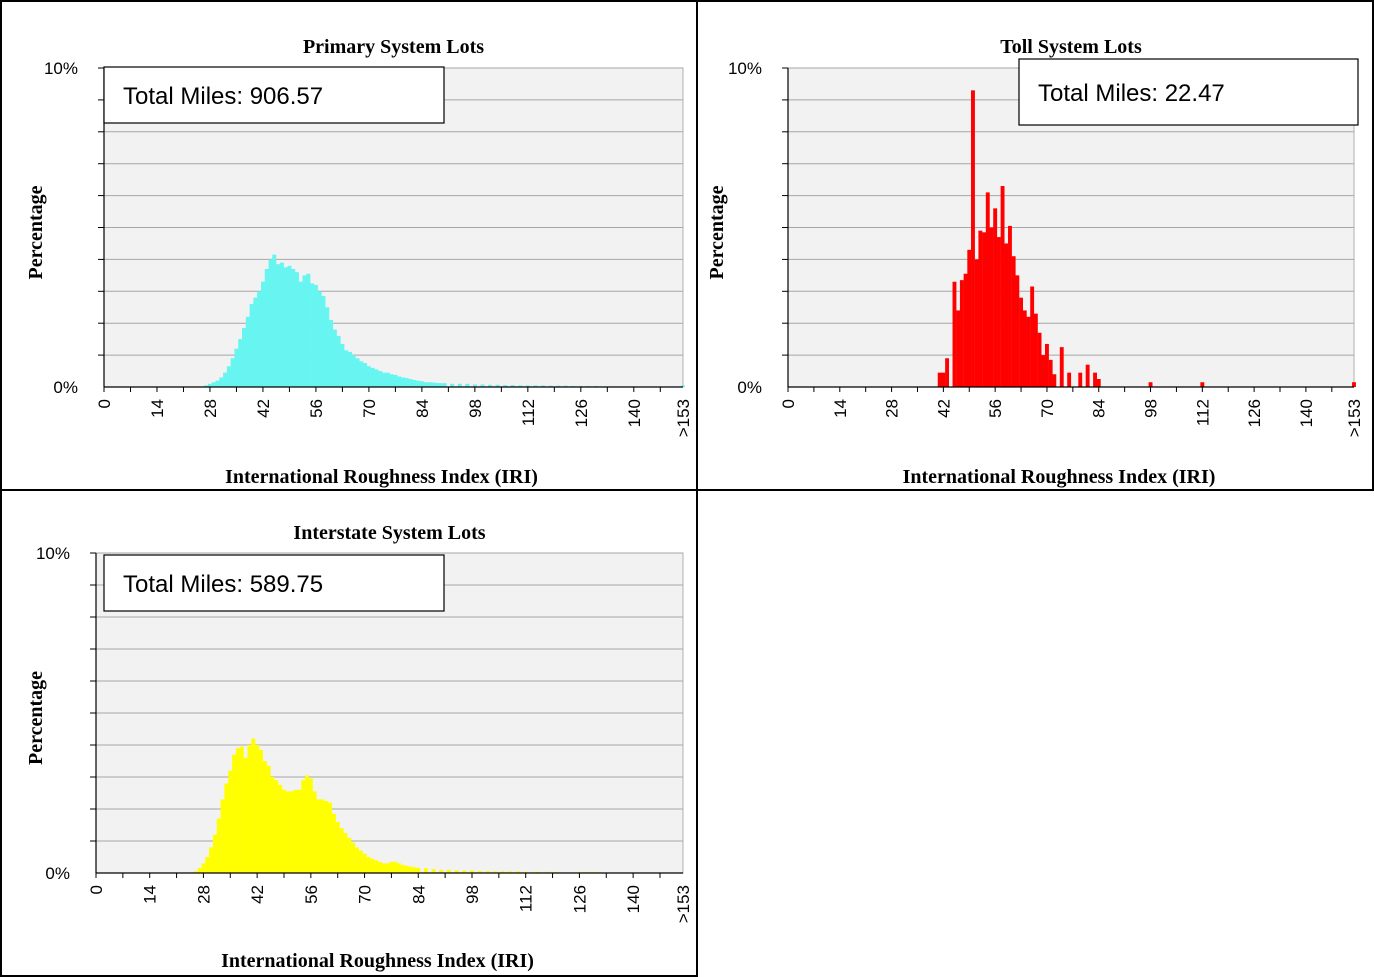  What do you see at coordinates (150, 894) in the screenshot?
I see `interstate-x-tick-label: 14` at bounding box center [150, 894].